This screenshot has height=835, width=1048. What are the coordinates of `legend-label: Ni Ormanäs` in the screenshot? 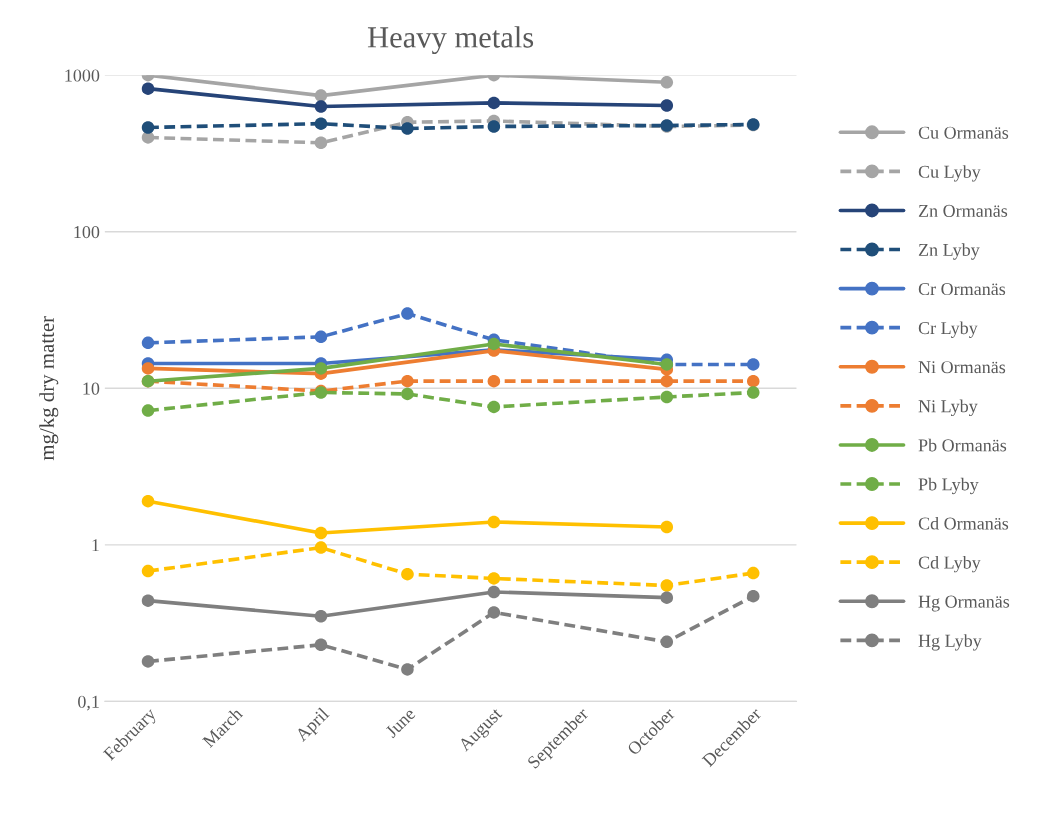 It's located at (962, 367).